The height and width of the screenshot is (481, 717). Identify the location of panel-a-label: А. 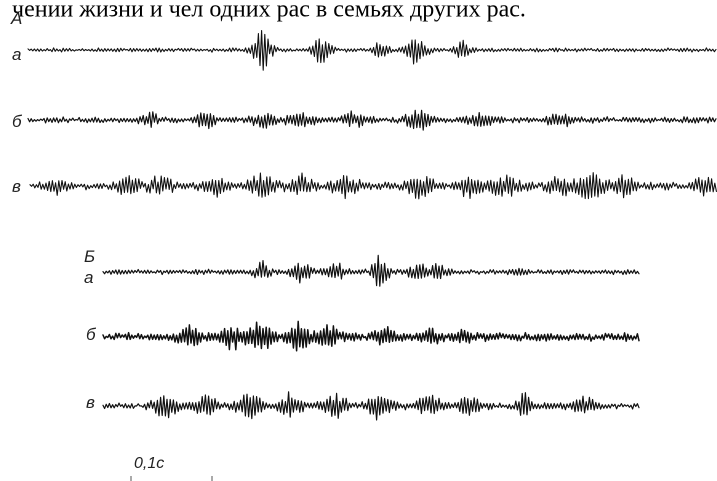
(16, 18).